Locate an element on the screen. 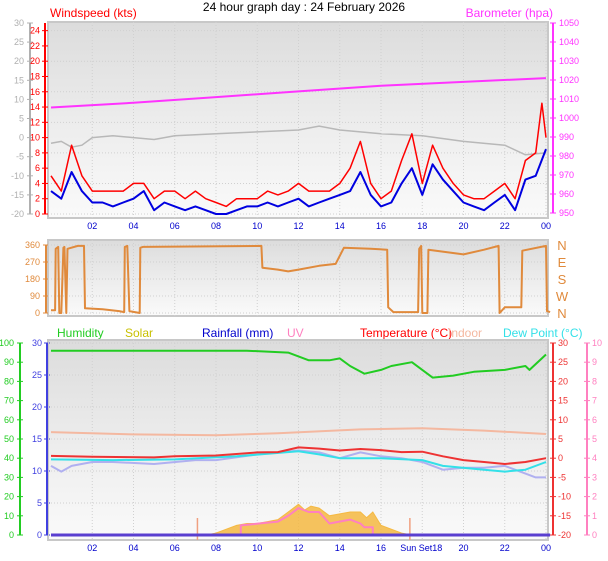  wind-direction-line is located at coordinates (301, 279).